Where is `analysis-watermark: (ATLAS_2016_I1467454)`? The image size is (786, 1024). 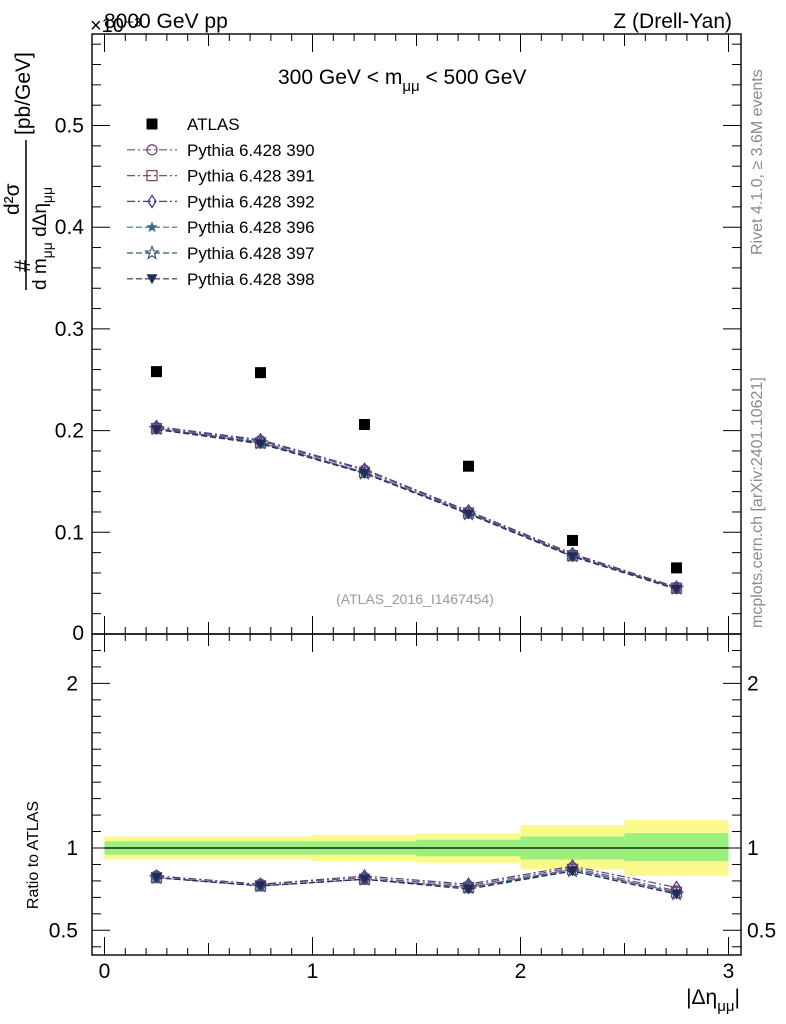
analysis-watermark: (ATLAS_2016_I1467454) is located at coordinates (415, 599).